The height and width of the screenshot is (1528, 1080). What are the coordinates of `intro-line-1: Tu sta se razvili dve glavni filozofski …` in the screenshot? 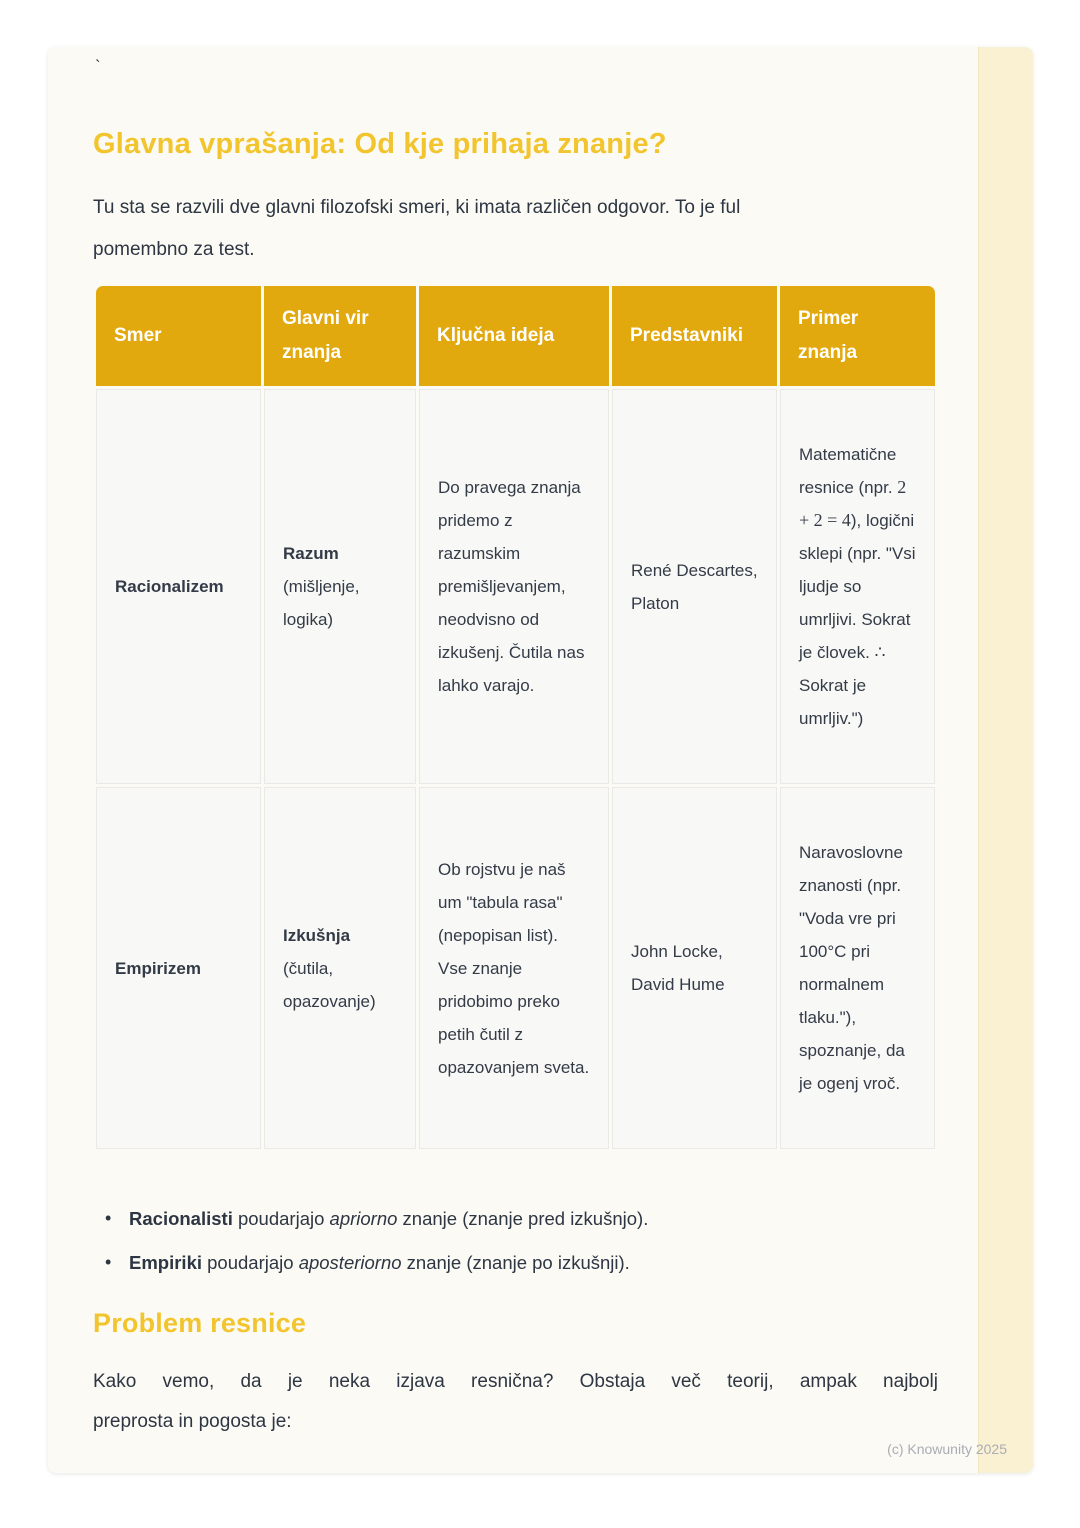 It's located at (417, 207).